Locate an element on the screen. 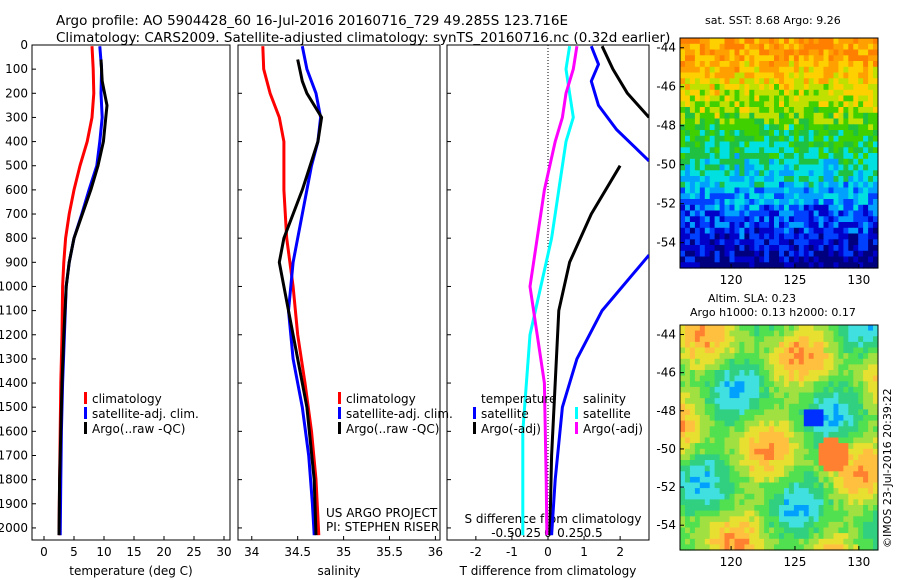  x-tick-label: 0 is located at coordinates (548, 552).